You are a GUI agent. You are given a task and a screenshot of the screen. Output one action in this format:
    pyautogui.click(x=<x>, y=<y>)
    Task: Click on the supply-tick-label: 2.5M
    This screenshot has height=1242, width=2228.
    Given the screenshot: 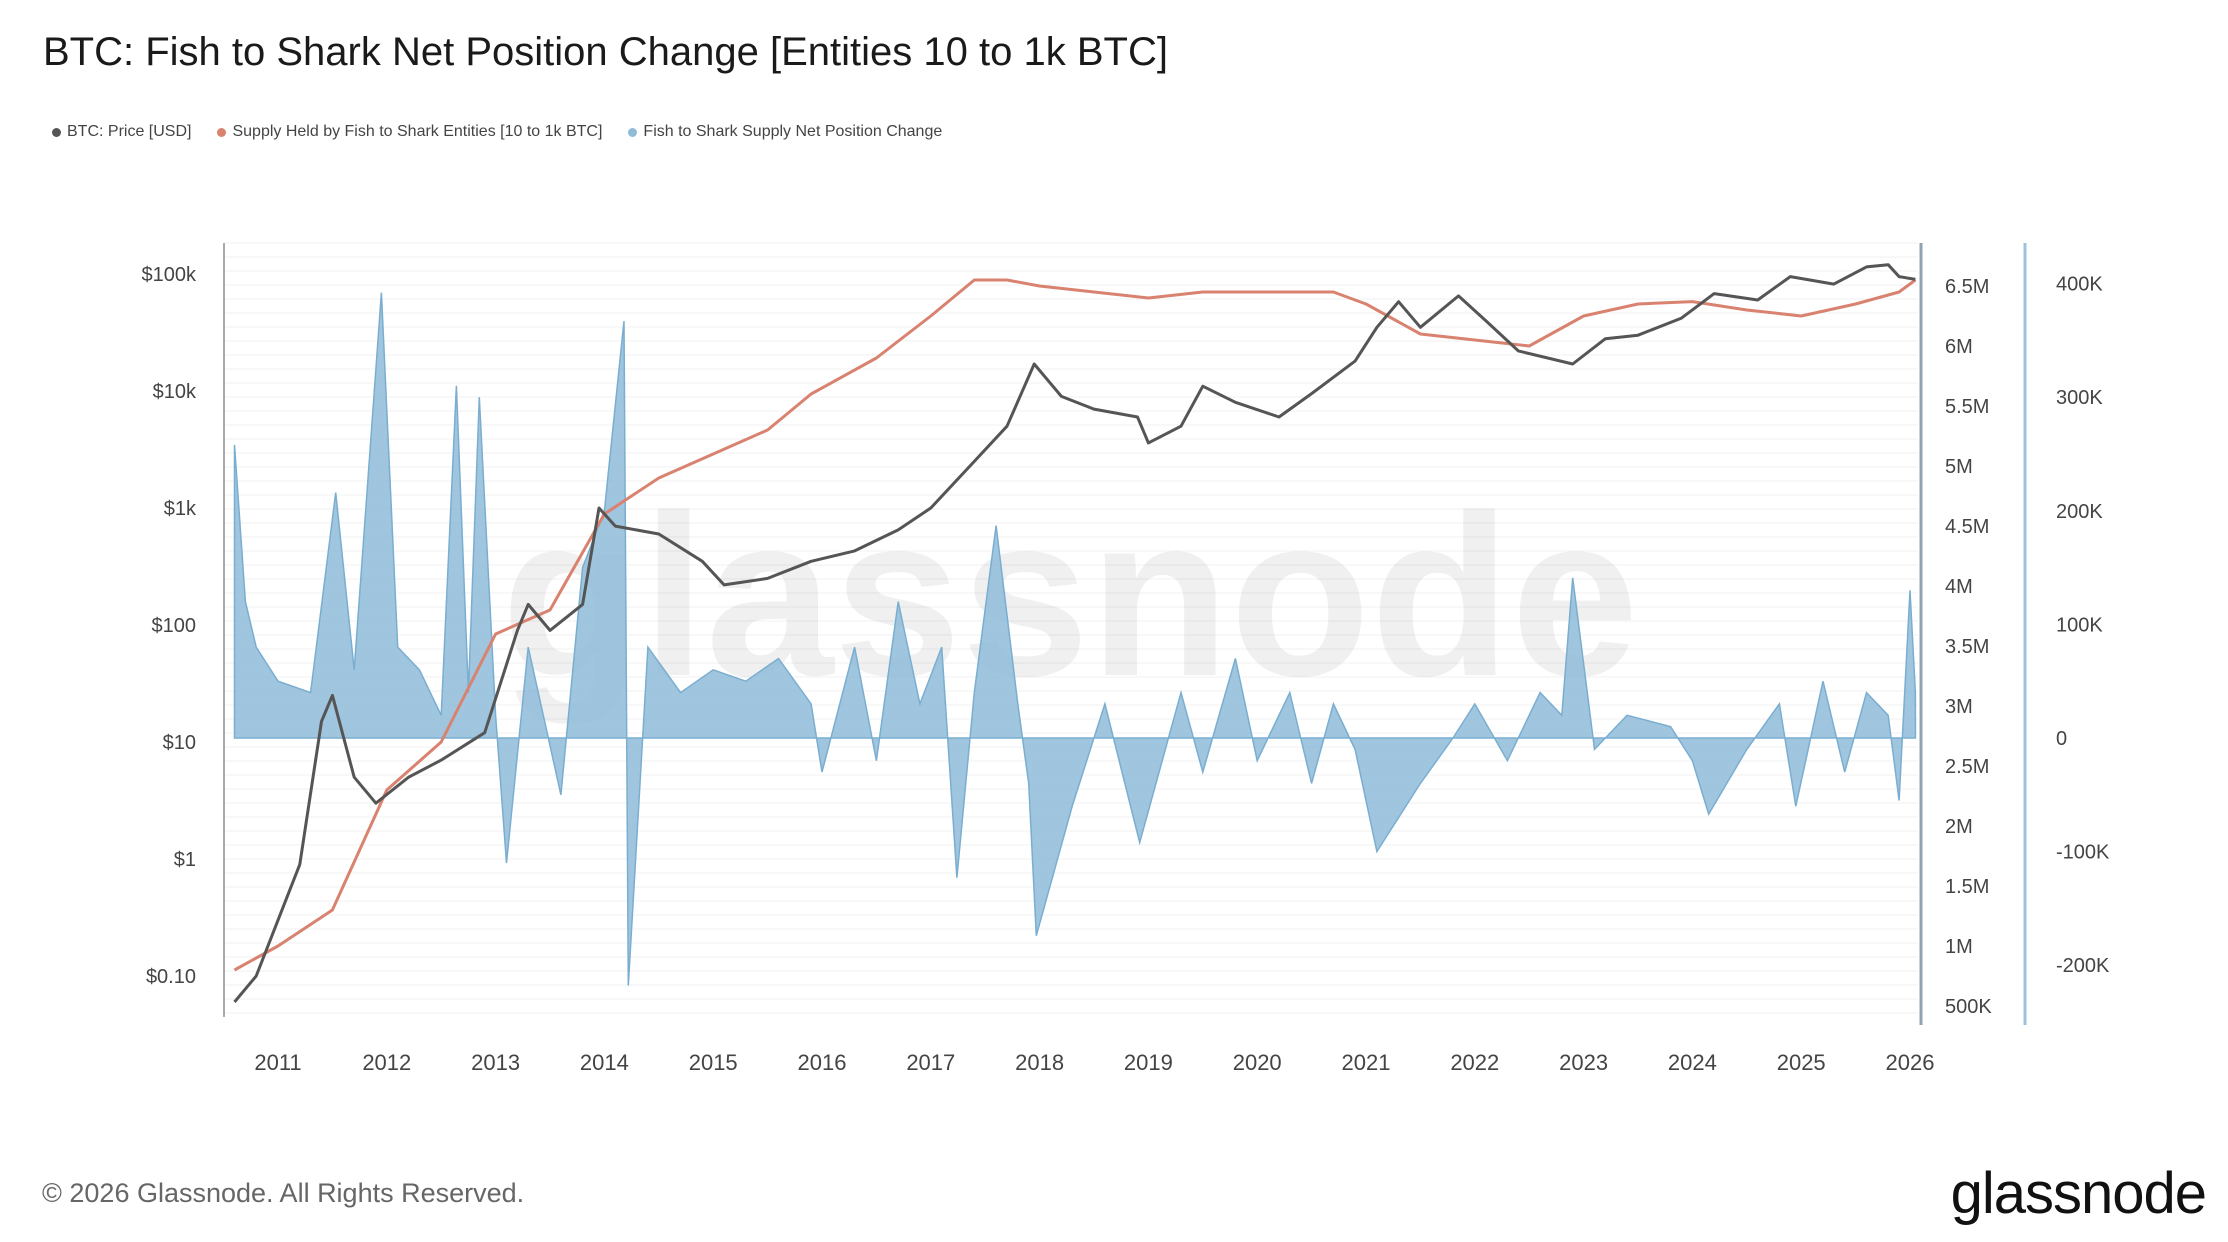 What is the action you would take?
    pyautogui.click(x=1967, y=767)
    